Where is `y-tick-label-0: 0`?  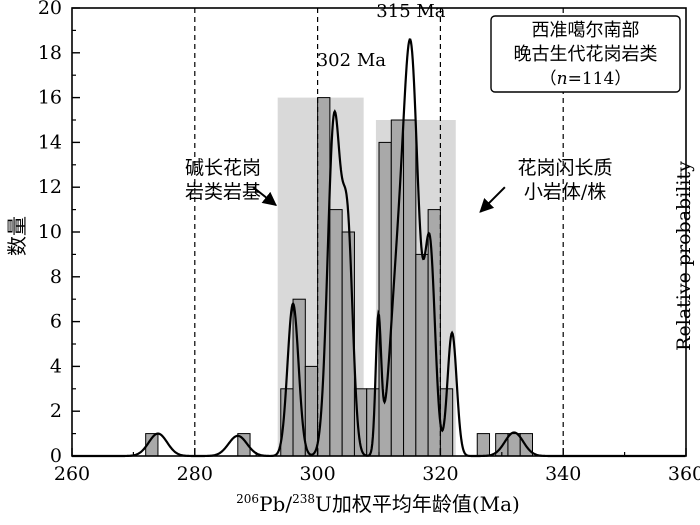
y-tick-label-0: 0 is located at coordinates (56, 456).